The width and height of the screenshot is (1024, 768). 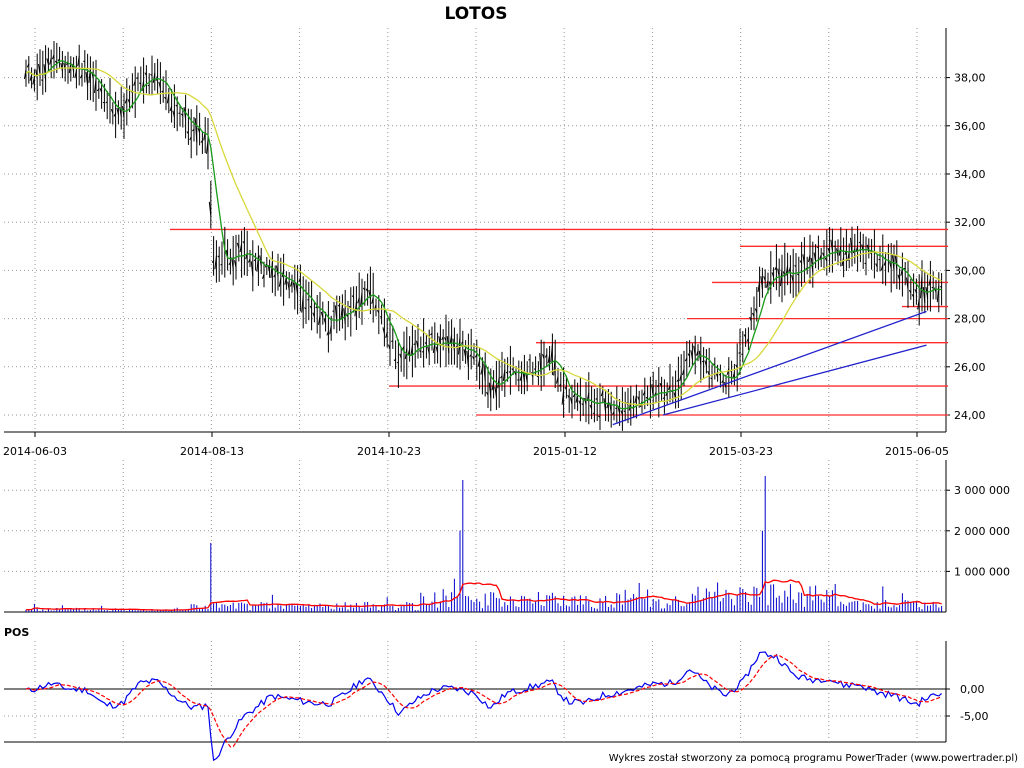 I want to click on price-y-tick-label: 36,00, so click(x=970, y=126).